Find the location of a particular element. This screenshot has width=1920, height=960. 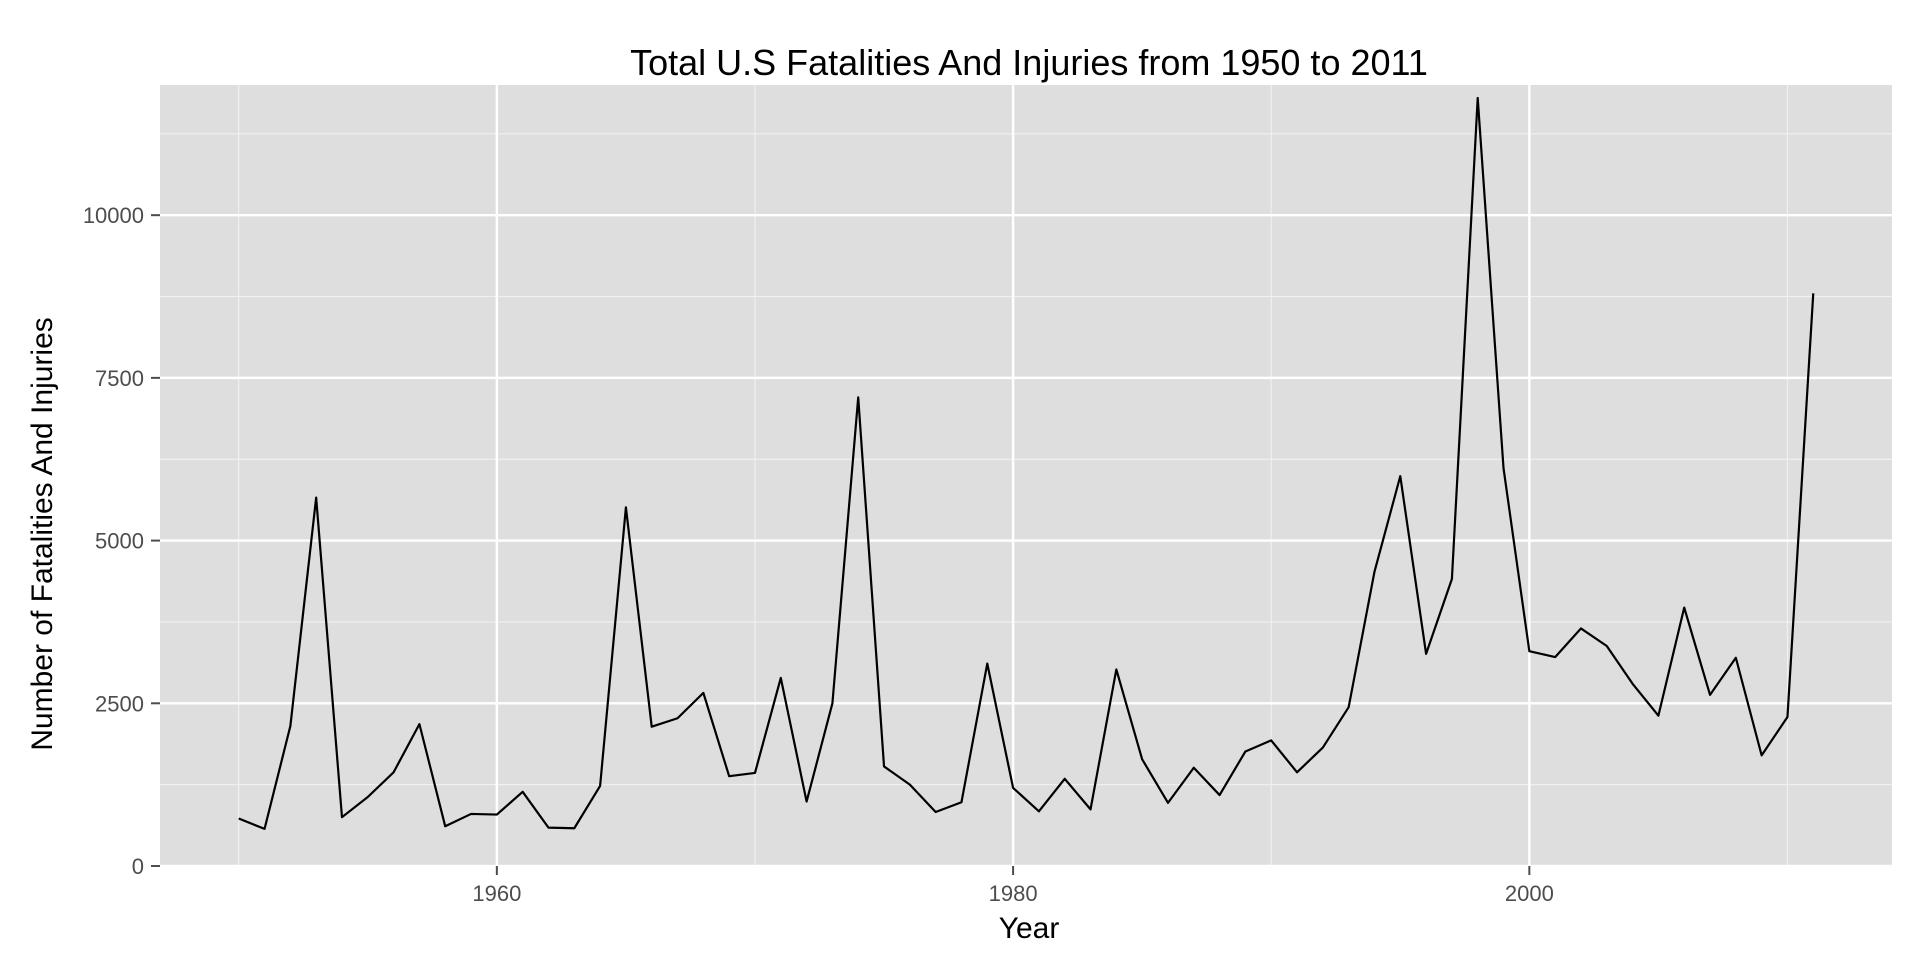

y-tick-label: 10000 is located at coordinates (113, 215).